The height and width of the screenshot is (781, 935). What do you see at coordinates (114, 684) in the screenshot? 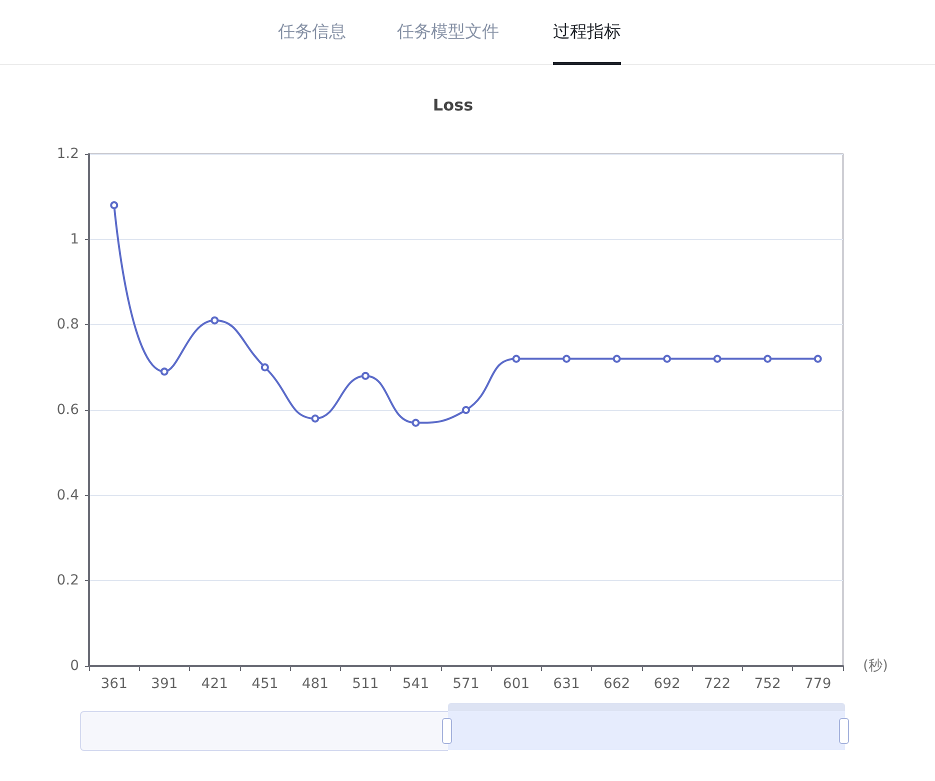
I see `x-tick-label: 361` at bounding box center [114, 684].